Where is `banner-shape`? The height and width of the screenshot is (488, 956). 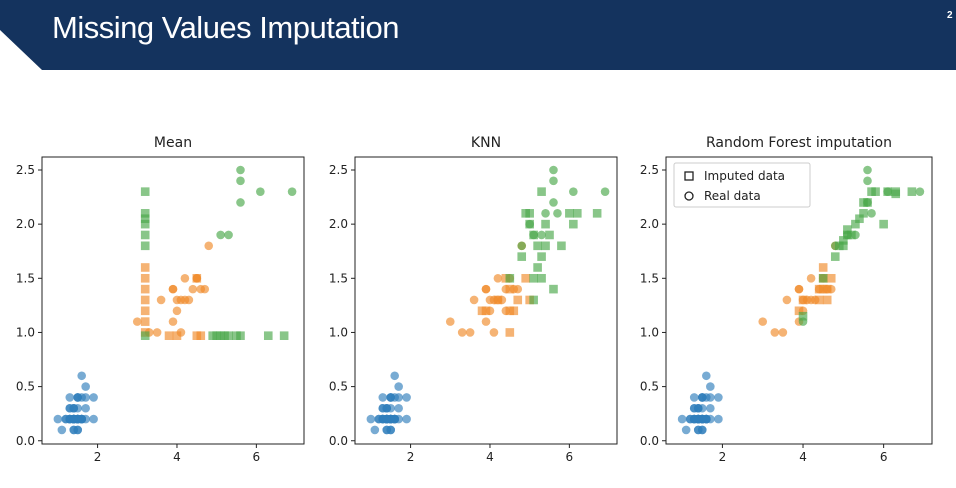
banner-shape is located at coordinates (478, 35).